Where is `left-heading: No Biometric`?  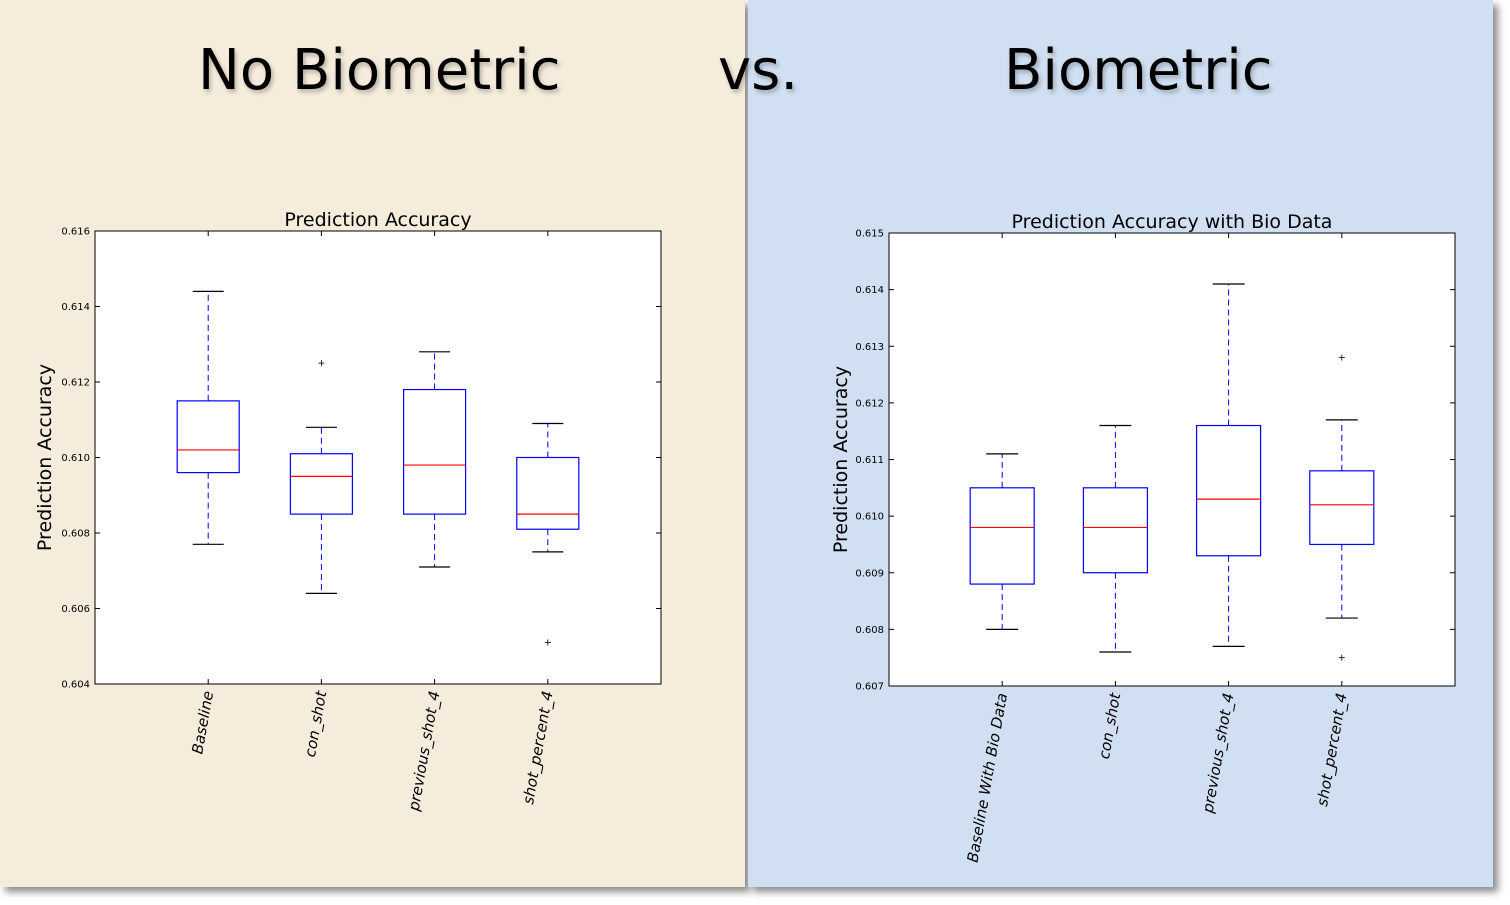 left-heading: No Biometric is located at coordinates (379, 70).